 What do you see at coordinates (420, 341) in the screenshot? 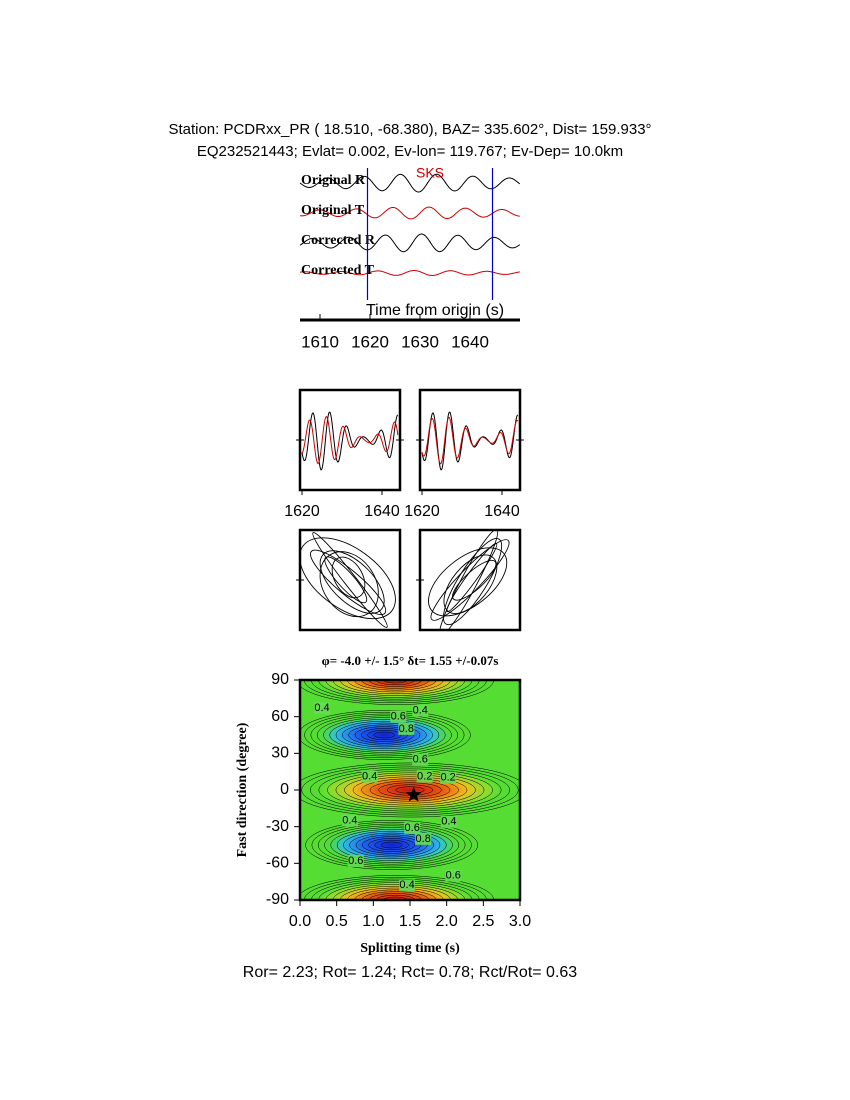
I see `x-tick-label: 1630` at bounding box center [420, 341].